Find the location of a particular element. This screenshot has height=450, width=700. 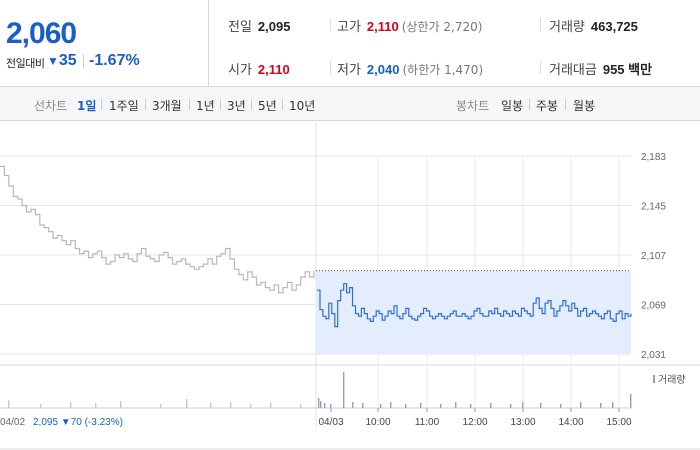

period-1d: 1일 is located at coordinates (87, 106).